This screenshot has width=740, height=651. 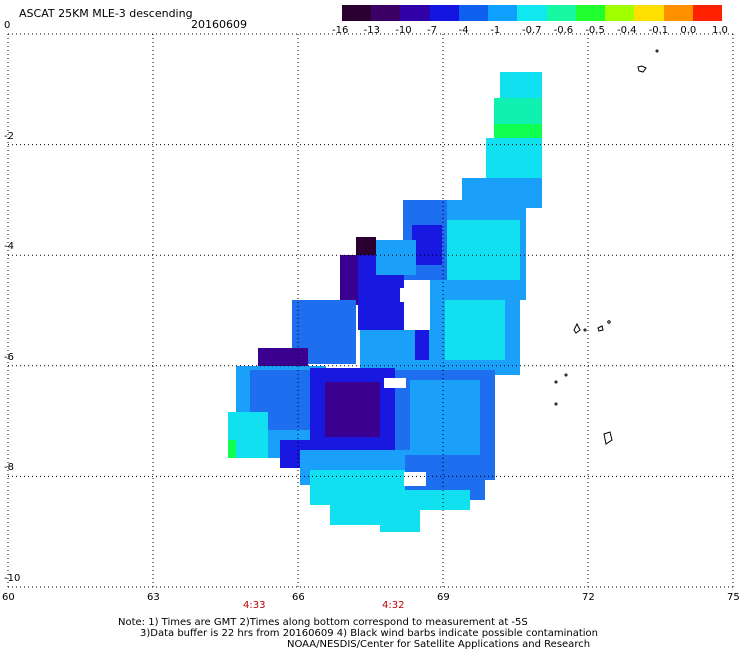 I want to click on lat-label: -10, so click(x=12, y=578).